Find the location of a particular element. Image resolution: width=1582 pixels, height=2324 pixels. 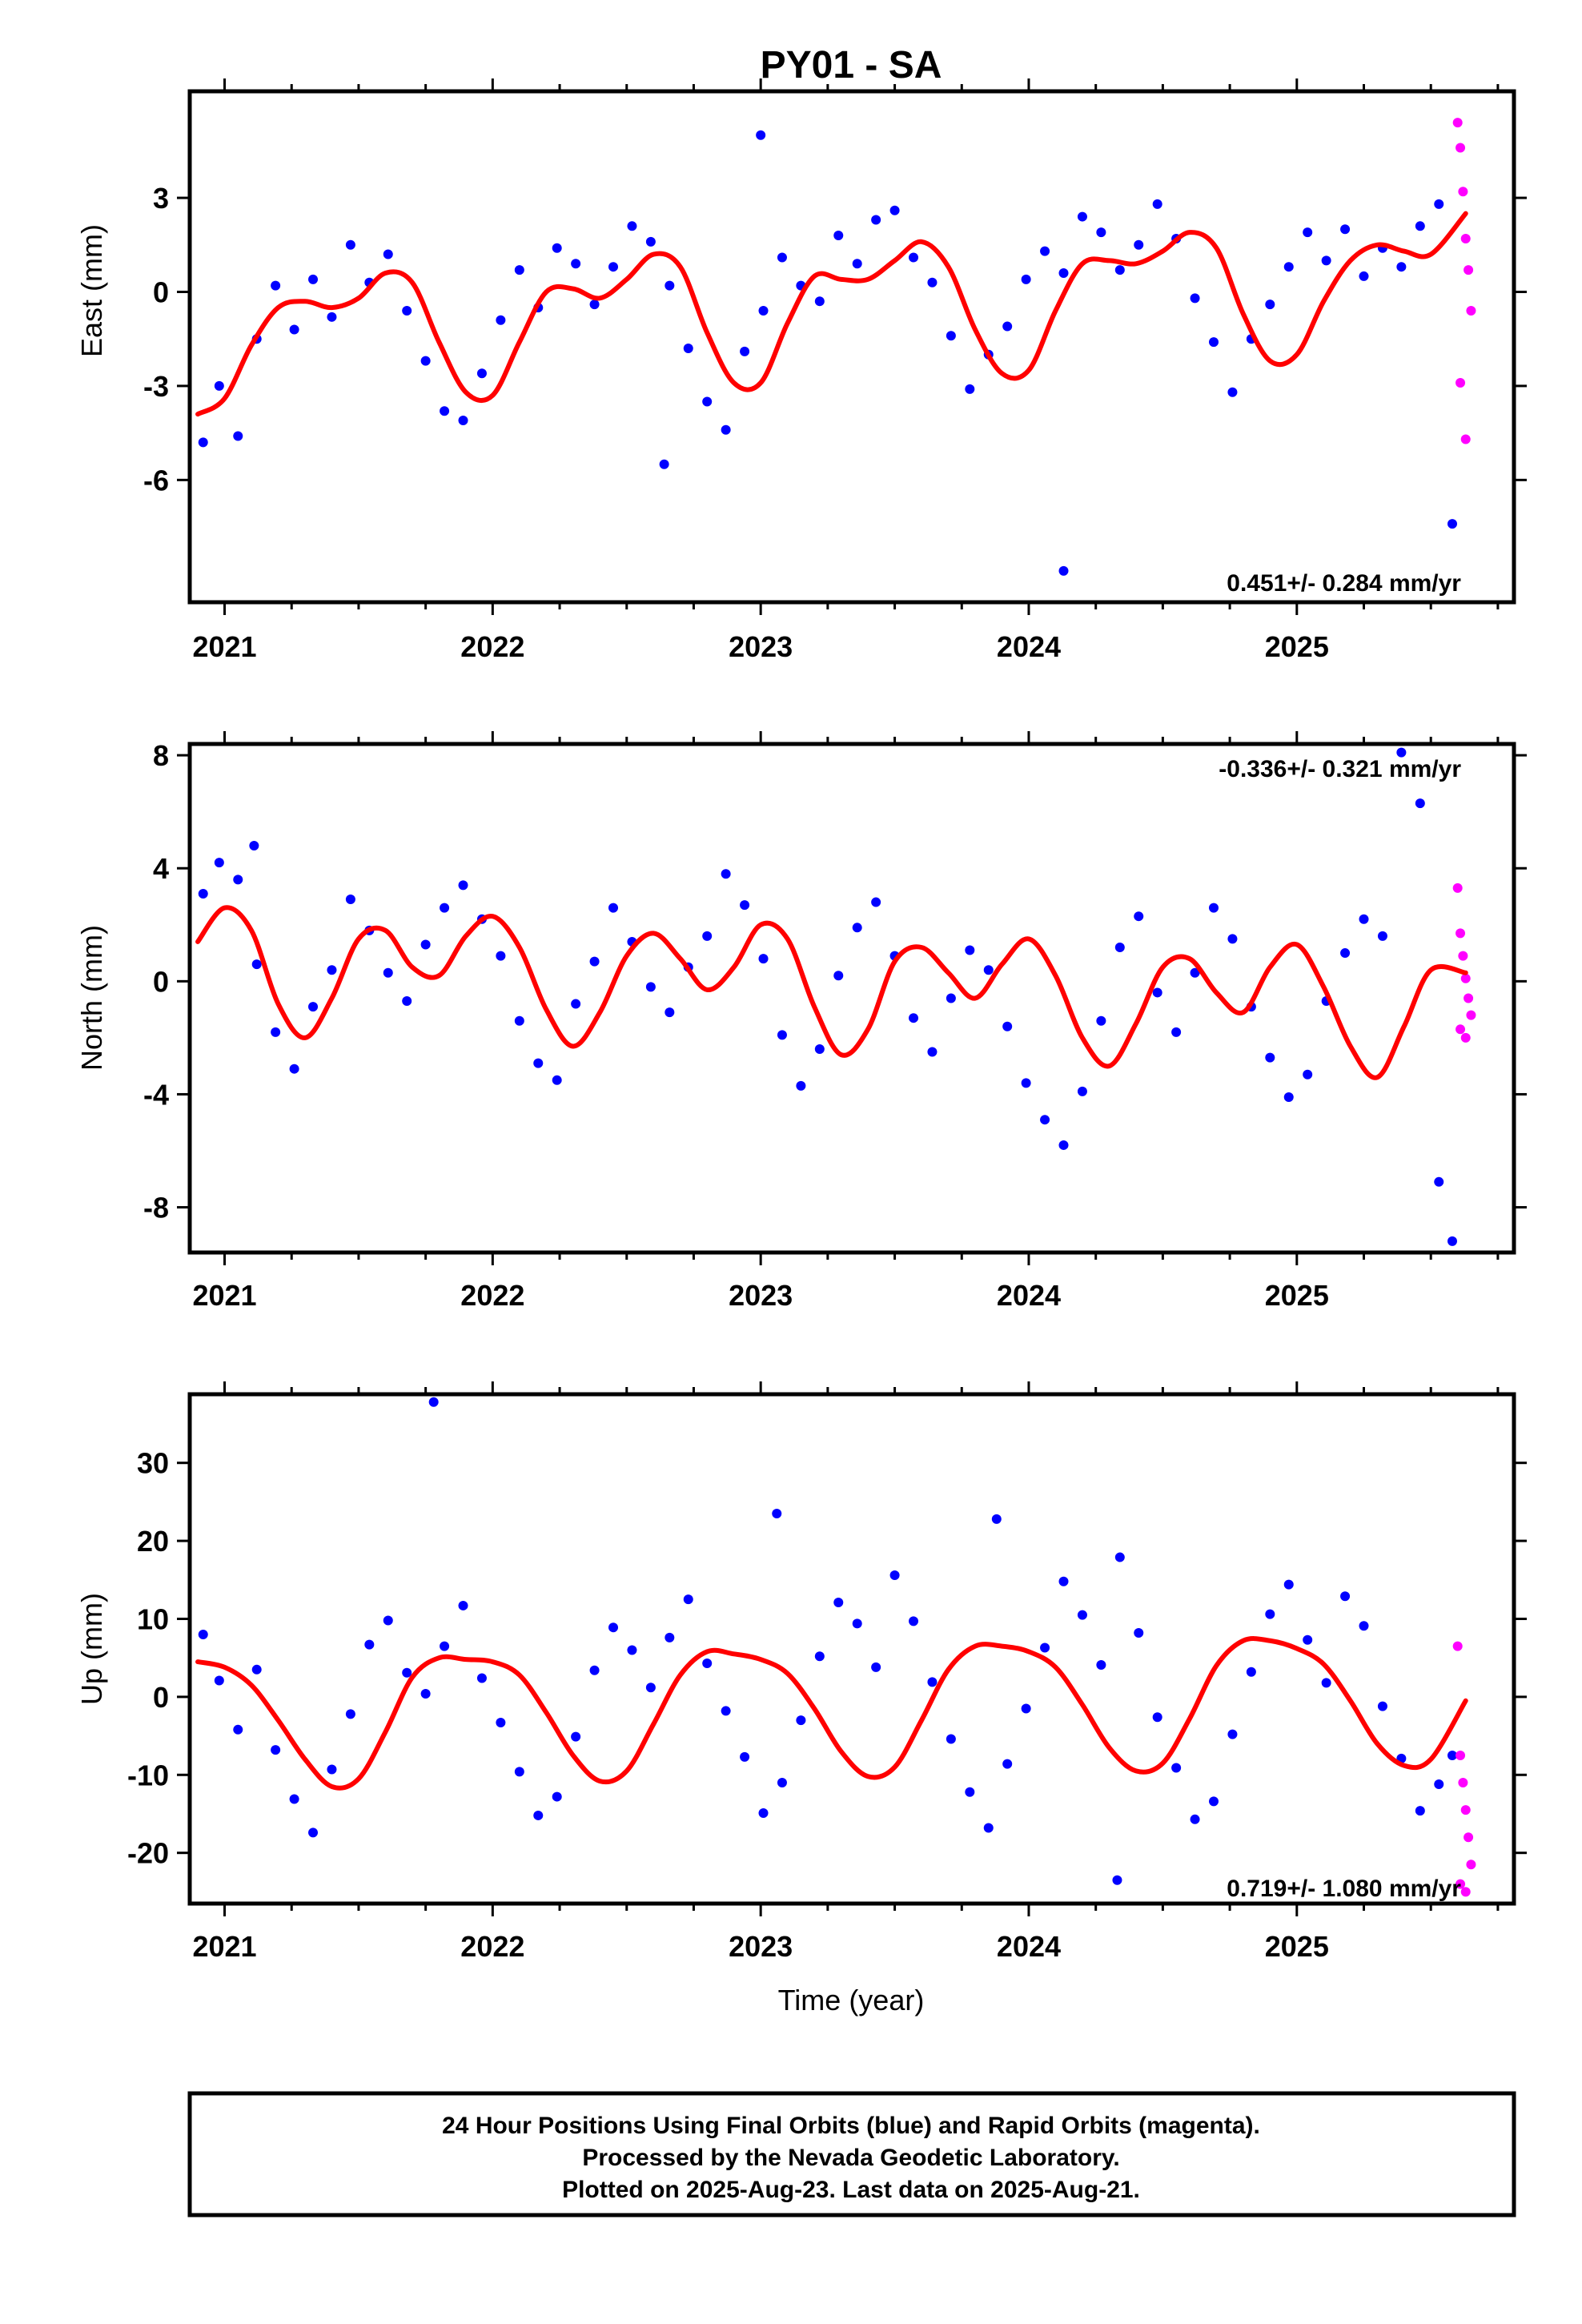

y-tick-label: -4 is located at coordinates (156, 1094).